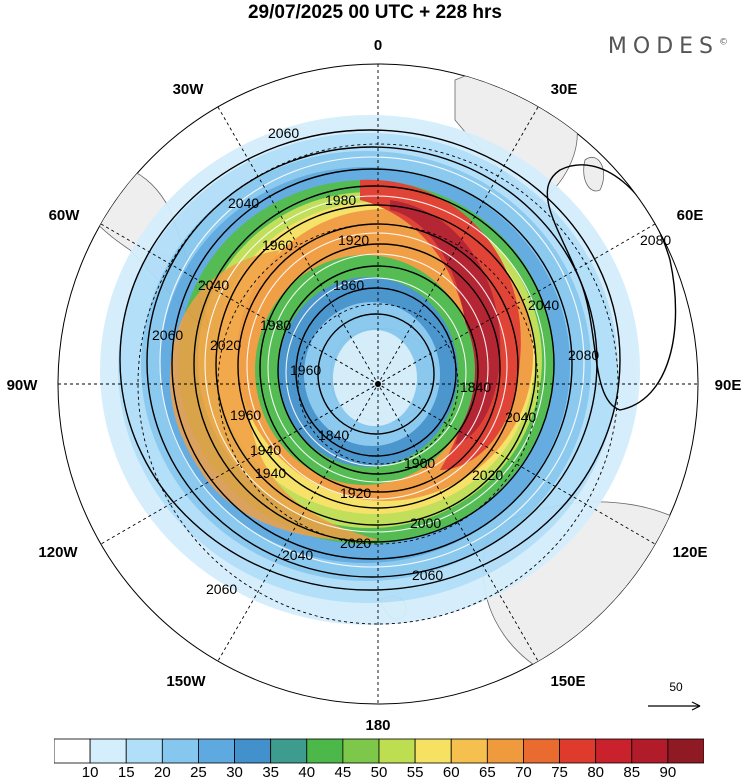  I want to click on colorbar-tick-label: 50, so click(379, 772).